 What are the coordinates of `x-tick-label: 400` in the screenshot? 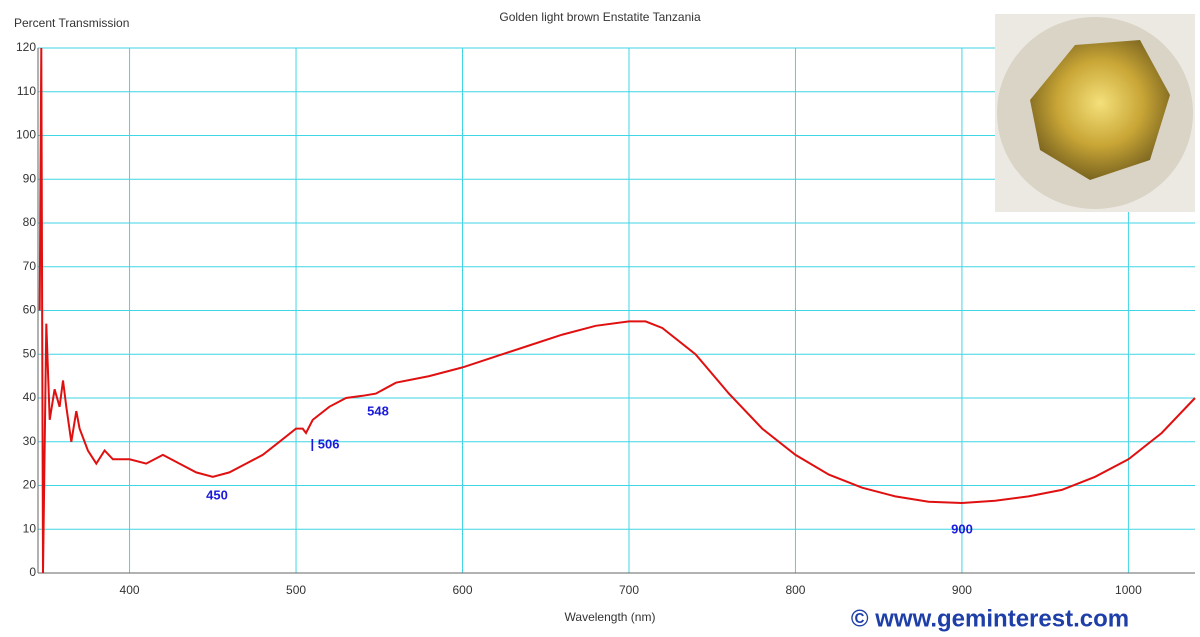 It's located at (130, 590).